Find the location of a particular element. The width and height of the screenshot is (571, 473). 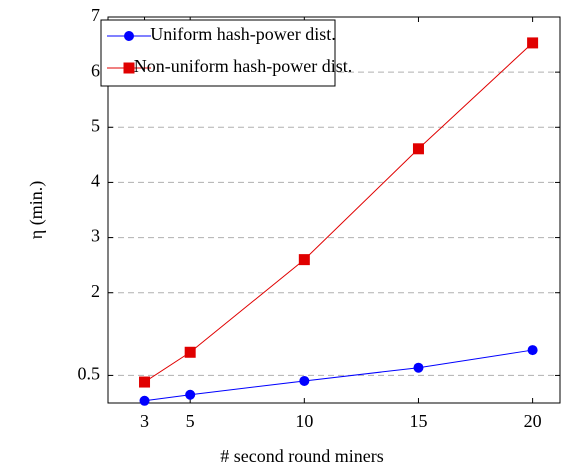

x-axis-label: # second round miners is located at coordinates (301, 456).